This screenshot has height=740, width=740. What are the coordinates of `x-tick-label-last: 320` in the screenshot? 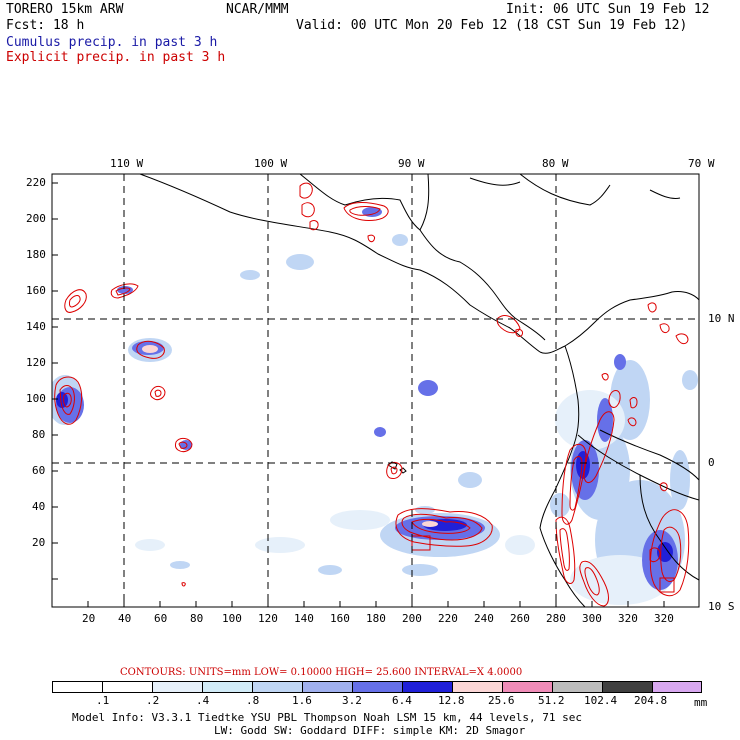 It's located at (664, 618).